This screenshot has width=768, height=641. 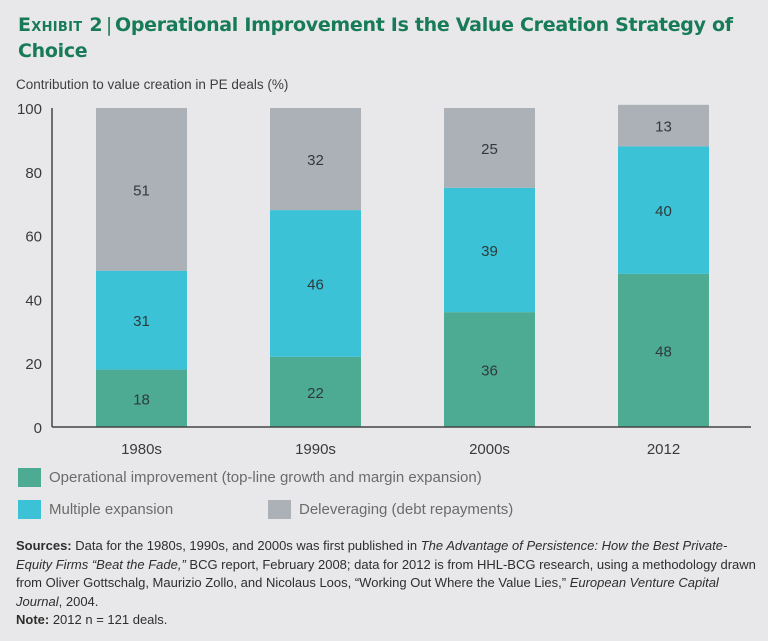 What do you see at coordinates (386, 620) in the screenshot?
I see `note-paragraph: Note: 2012 n = 121 deals.` at bounding box center [386, 620].